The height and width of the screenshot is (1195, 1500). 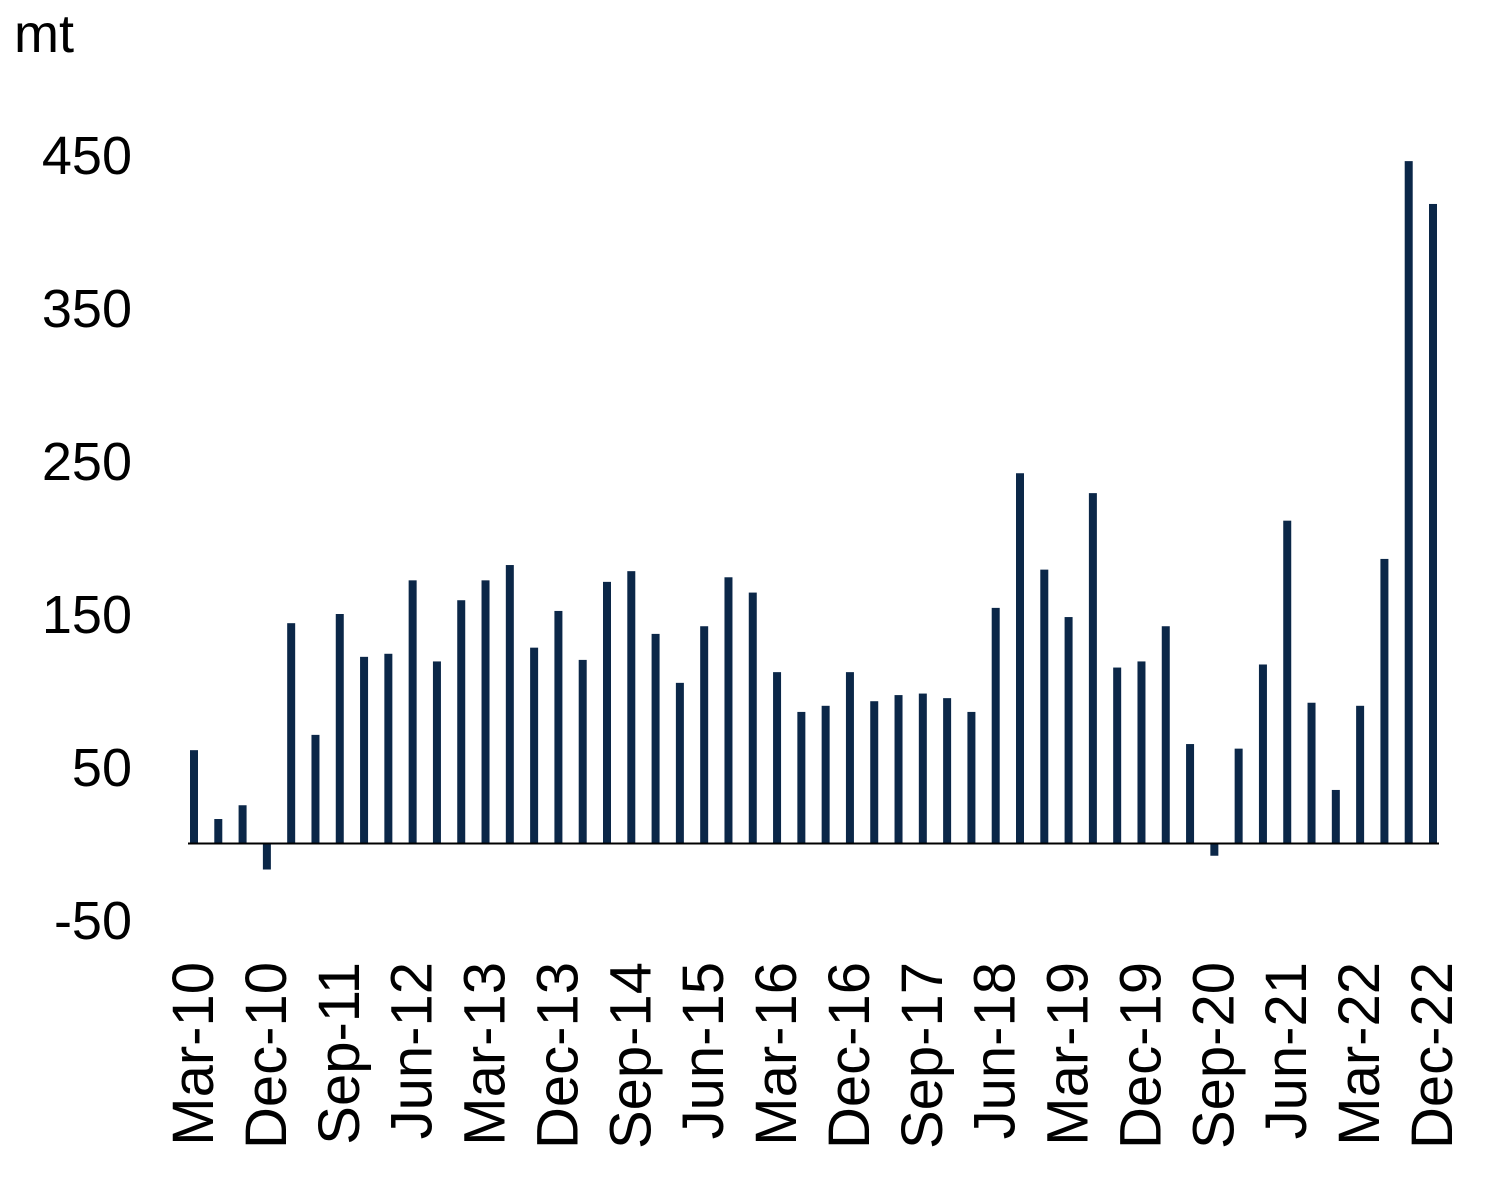 I want to click on y-tick-label: 350, so click(x=87, y=309).